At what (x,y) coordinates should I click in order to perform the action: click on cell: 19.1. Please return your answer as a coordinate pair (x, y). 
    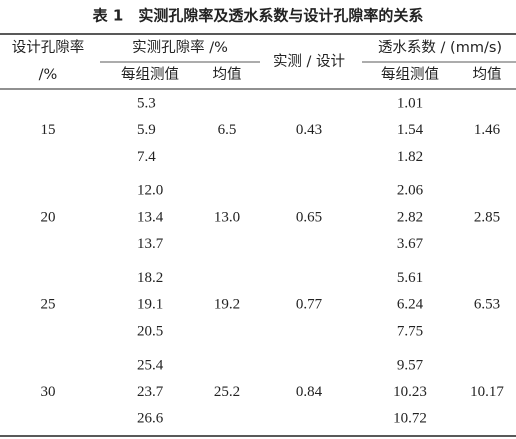
    Looking at the image, I should click on (150, 305).